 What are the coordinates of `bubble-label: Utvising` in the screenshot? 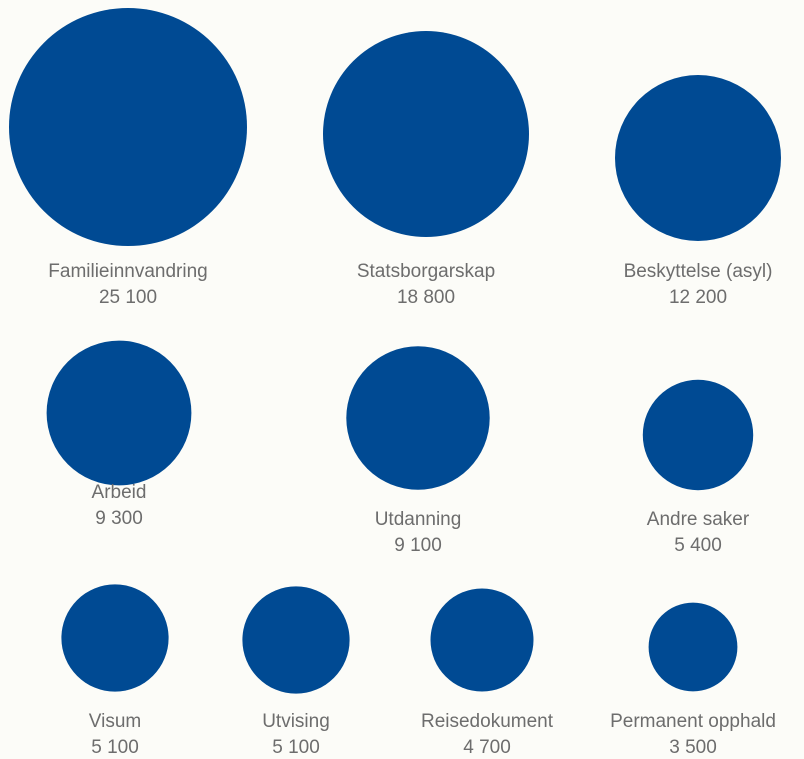 It's located at (296, 721).